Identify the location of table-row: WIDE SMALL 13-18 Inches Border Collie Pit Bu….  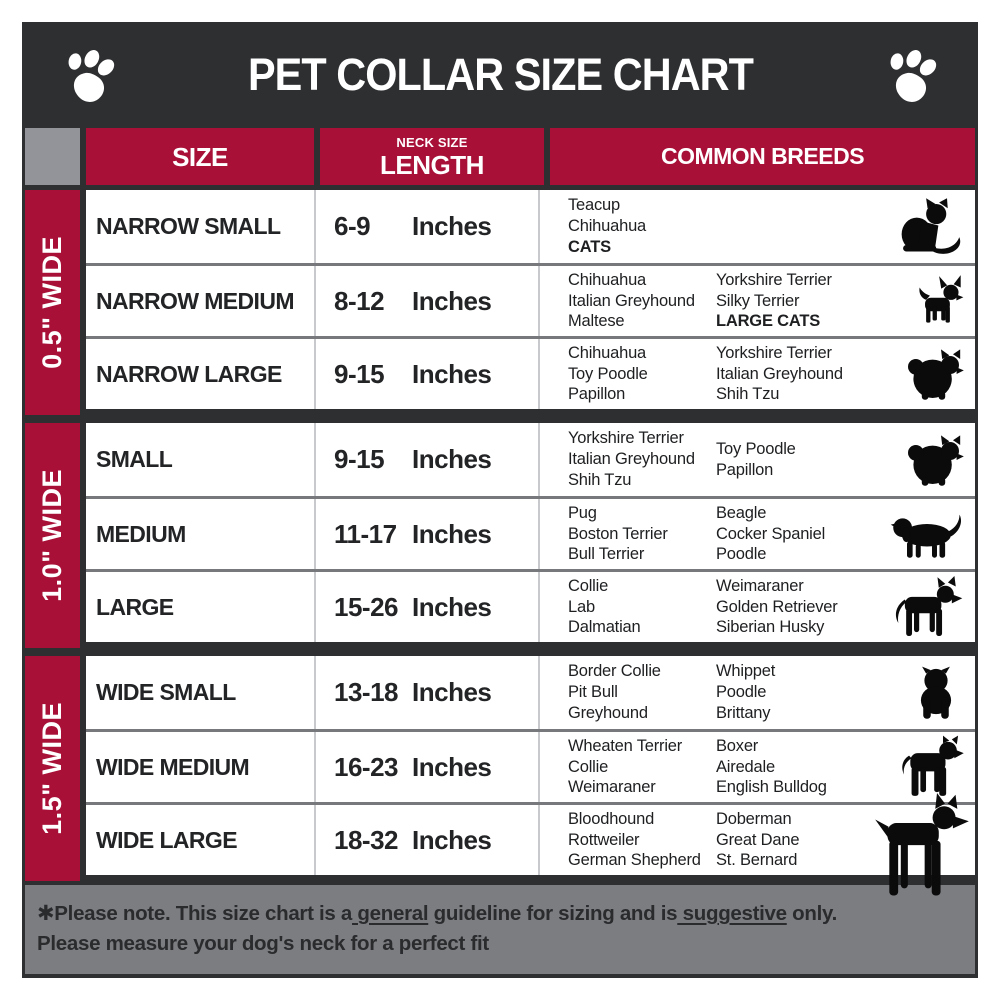
(530, 692).